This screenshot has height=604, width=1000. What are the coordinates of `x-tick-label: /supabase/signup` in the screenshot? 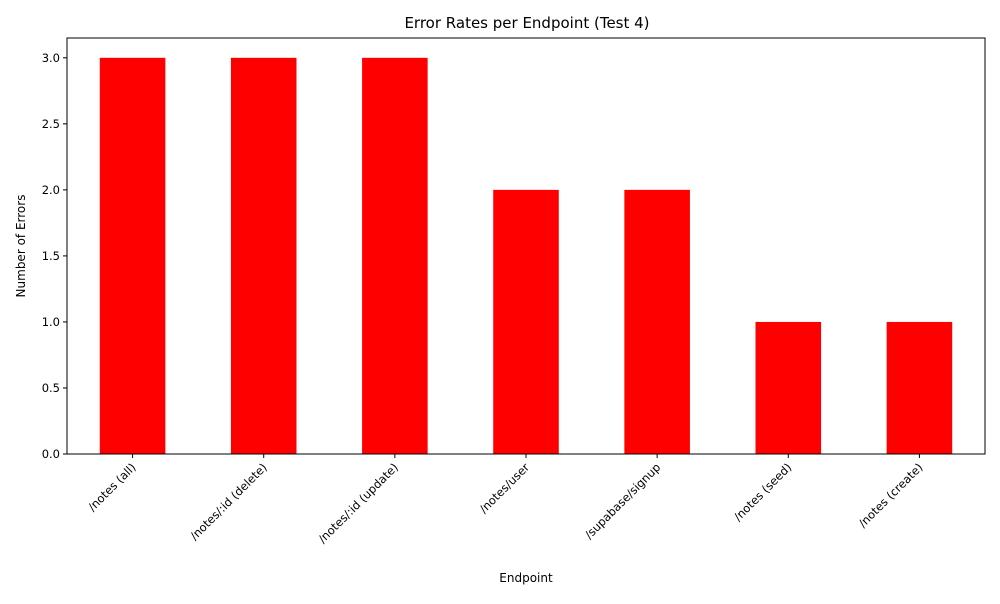 It's located at (622, 500).